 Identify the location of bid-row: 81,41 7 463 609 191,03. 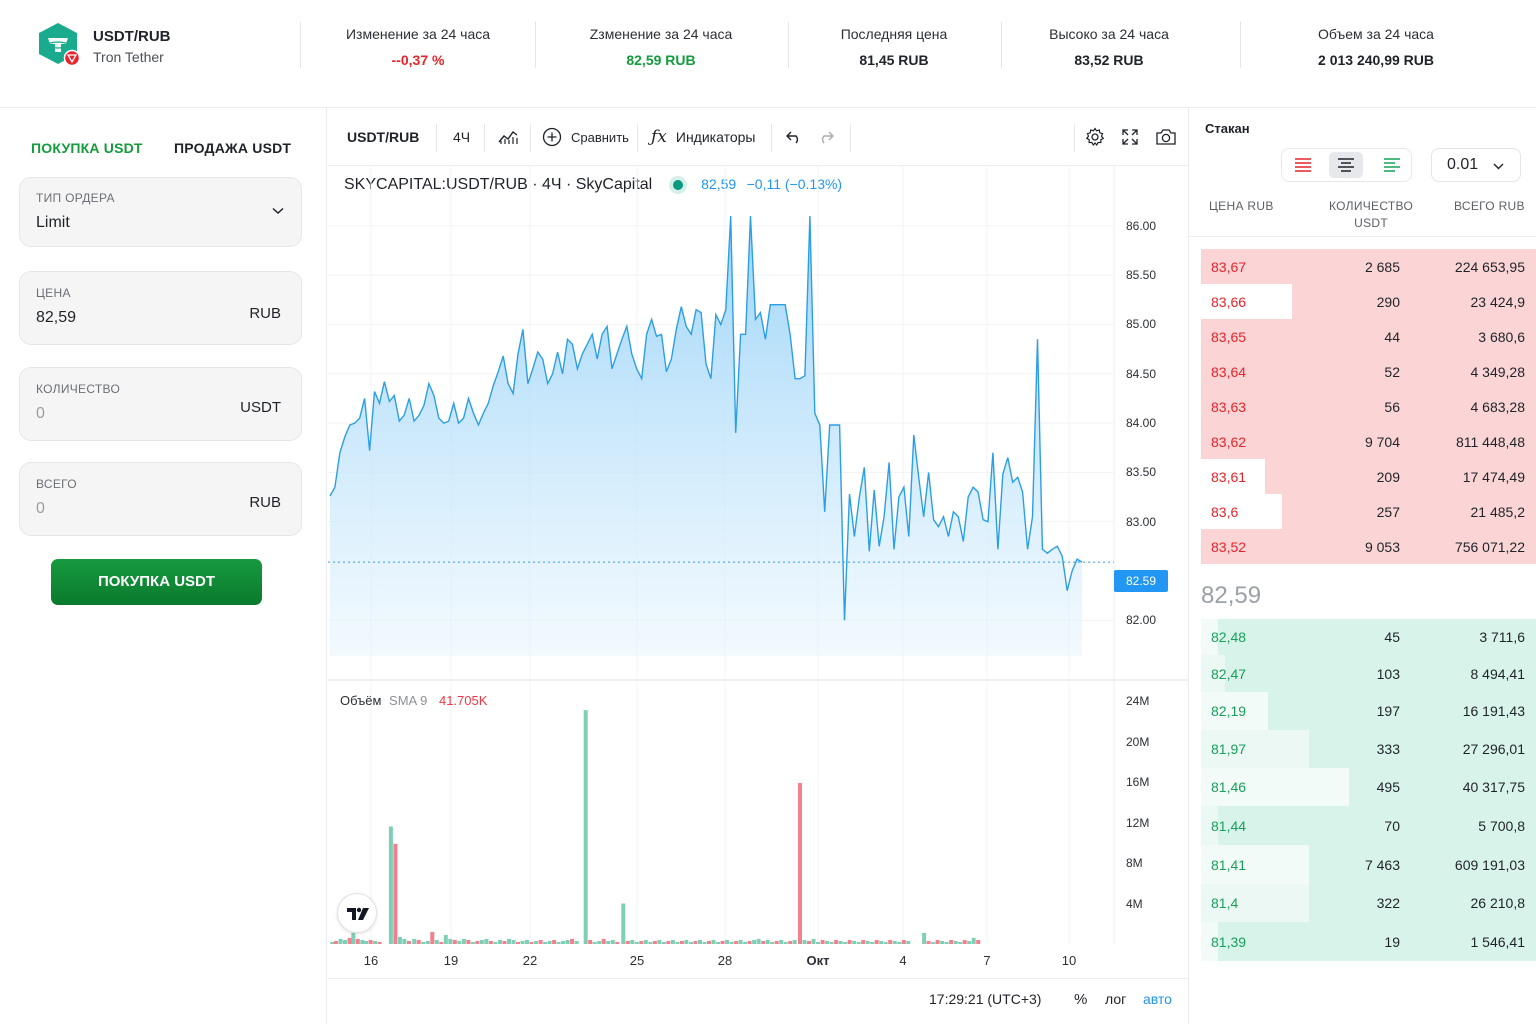
(1368, 864).